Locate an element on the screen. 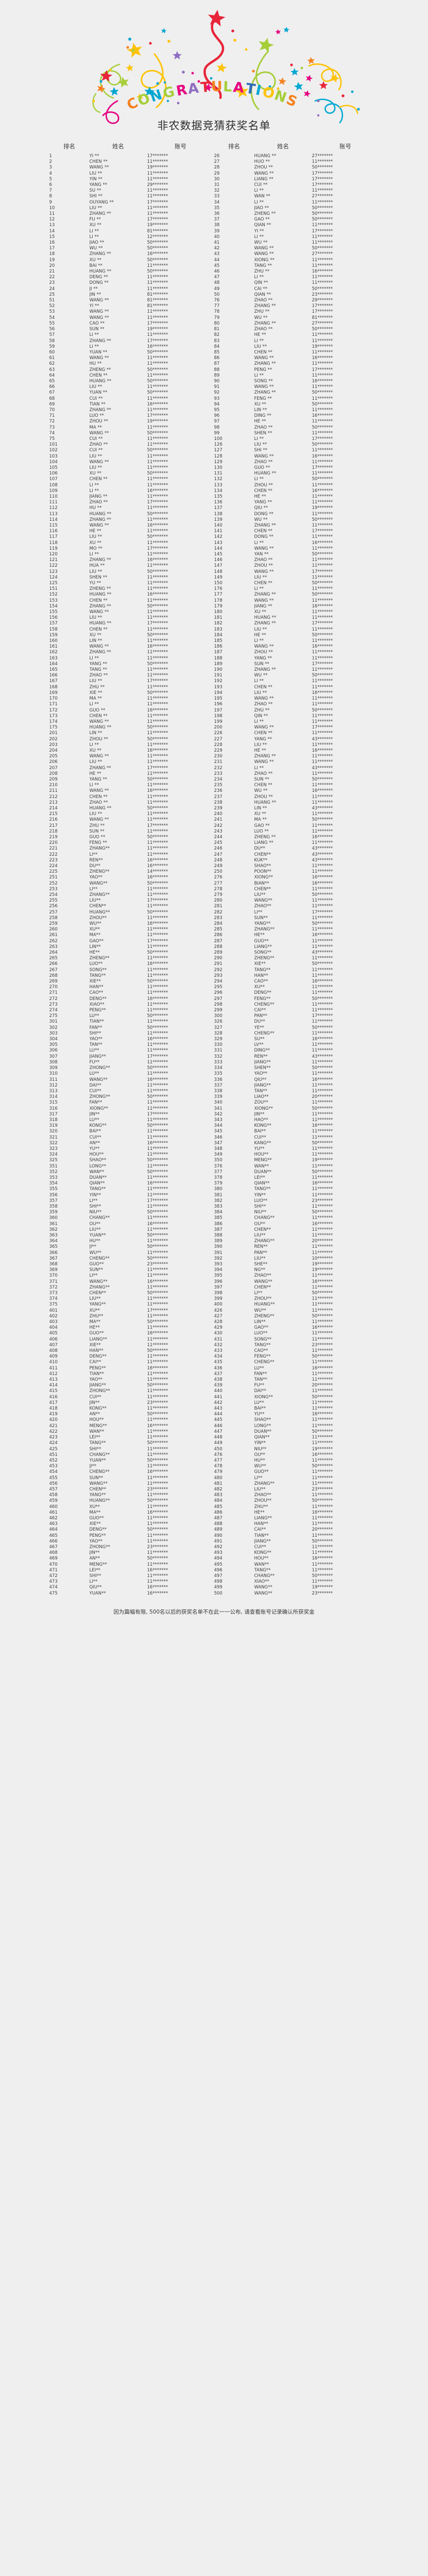  cell-name-right: SHAO** is located at coordinates (262, 1420).